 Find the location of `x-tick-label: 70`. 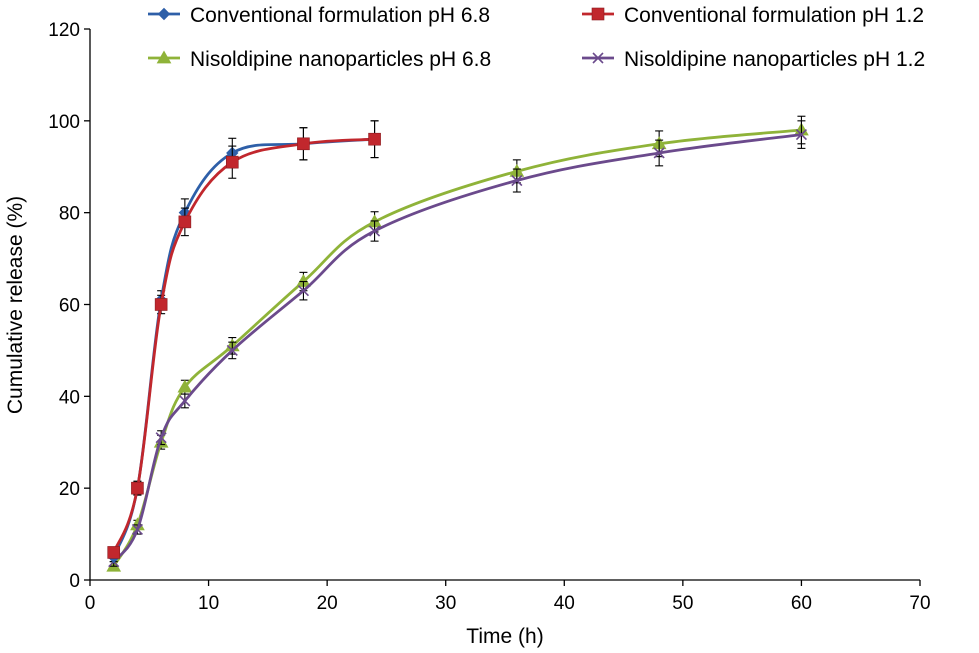

x-tick-label: 70 is located at coordinates (919, 603).